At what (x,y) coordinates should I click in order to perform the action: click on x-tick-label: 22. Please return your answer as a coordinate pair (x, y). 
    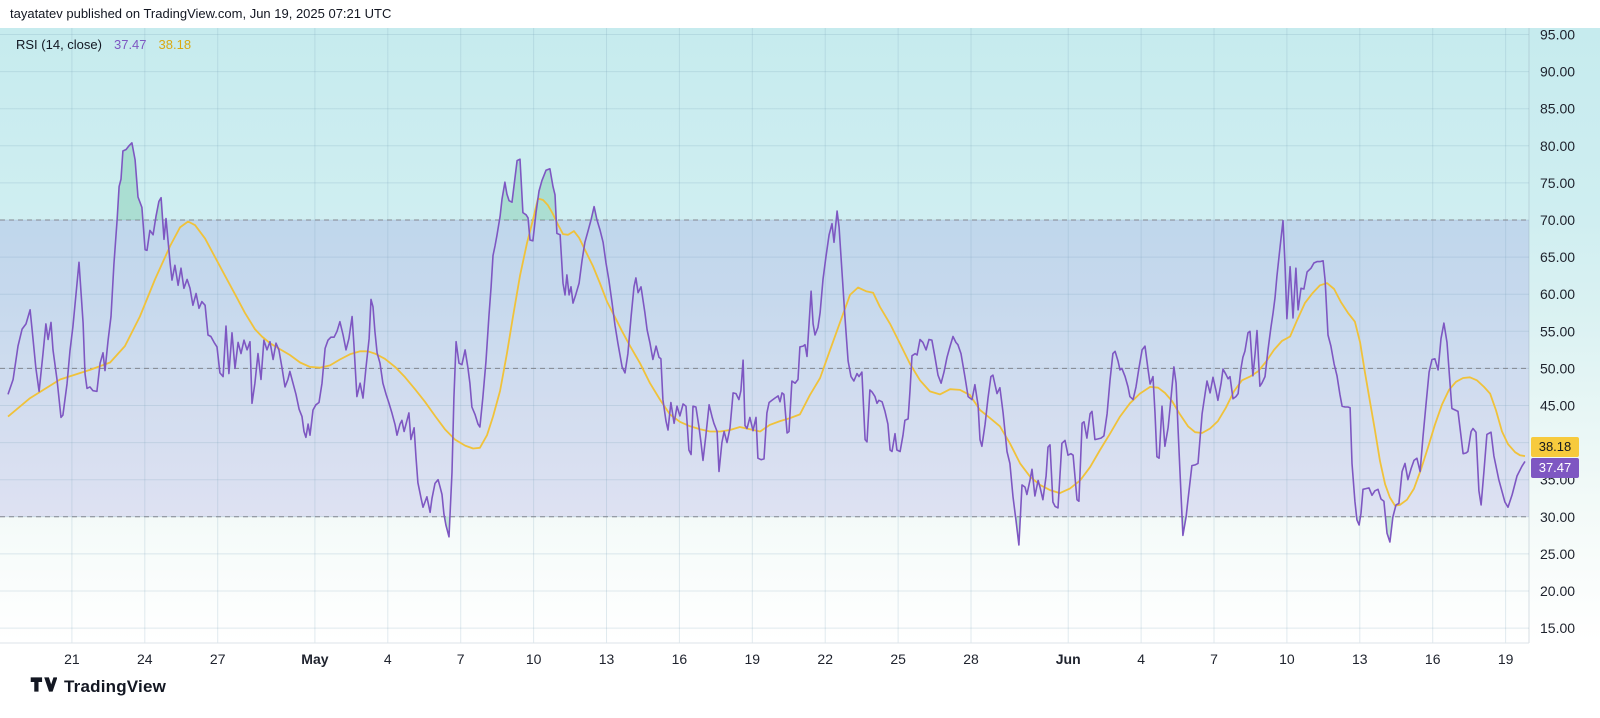
    Looking at the image, I should click on (825, 659).